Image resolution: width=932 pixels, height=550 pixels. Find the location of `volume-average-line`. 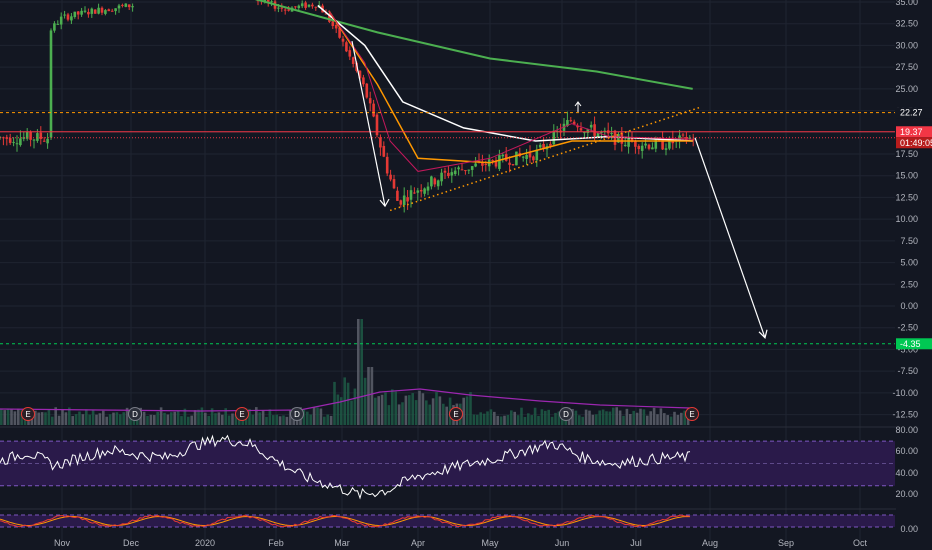

volume-average-line is located at coordinates (345, 400).